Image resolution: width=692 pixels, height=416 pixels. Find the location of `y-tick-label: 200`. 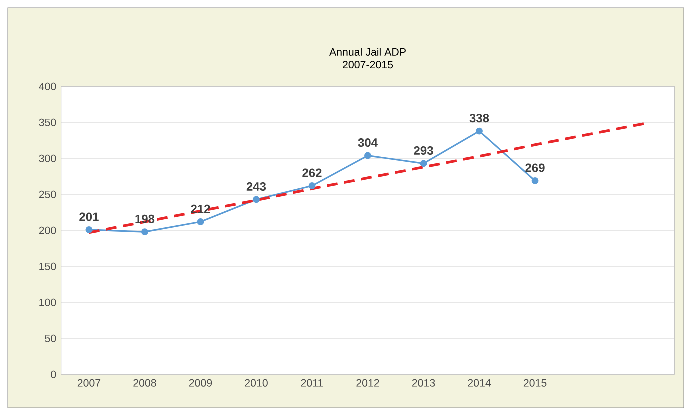

y-tick-label: 200 is located at coordinates (47, 230).